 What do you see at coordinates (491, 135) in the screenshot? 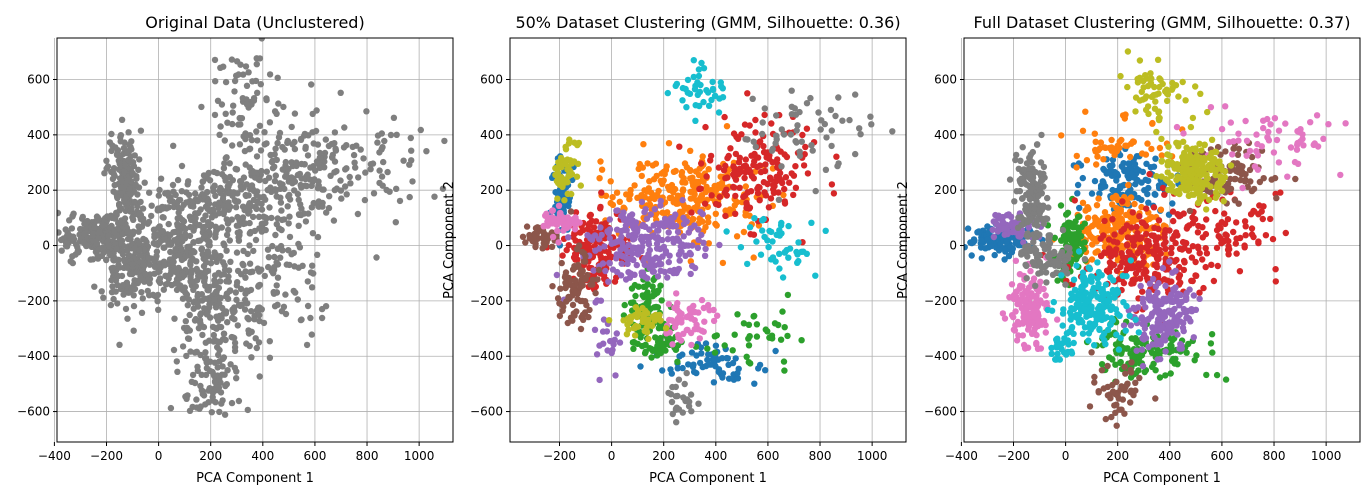
I see `y-tick-label: 400` at bounding box center [491, 135].